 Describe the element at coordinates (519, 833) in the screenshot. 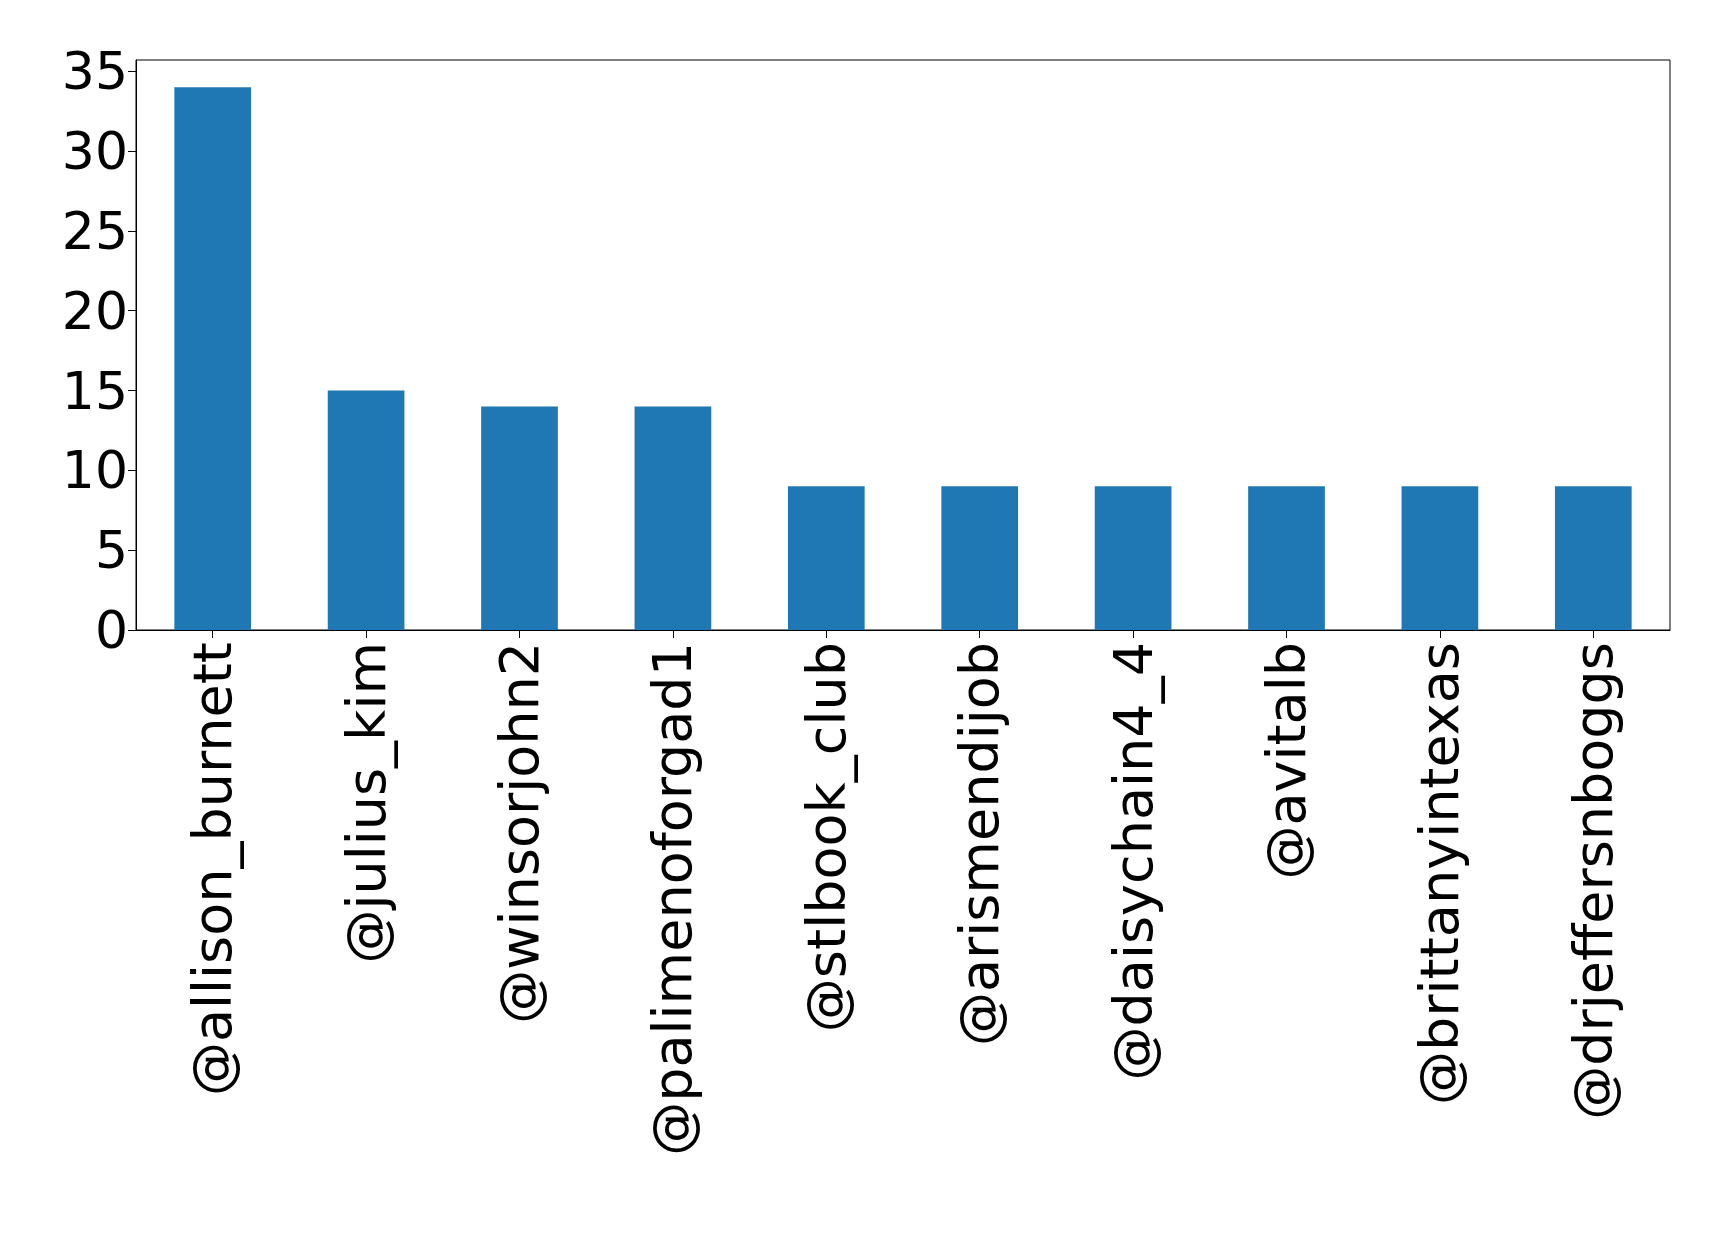

I see `x-tick-label: @winsorjohn2` at that location.